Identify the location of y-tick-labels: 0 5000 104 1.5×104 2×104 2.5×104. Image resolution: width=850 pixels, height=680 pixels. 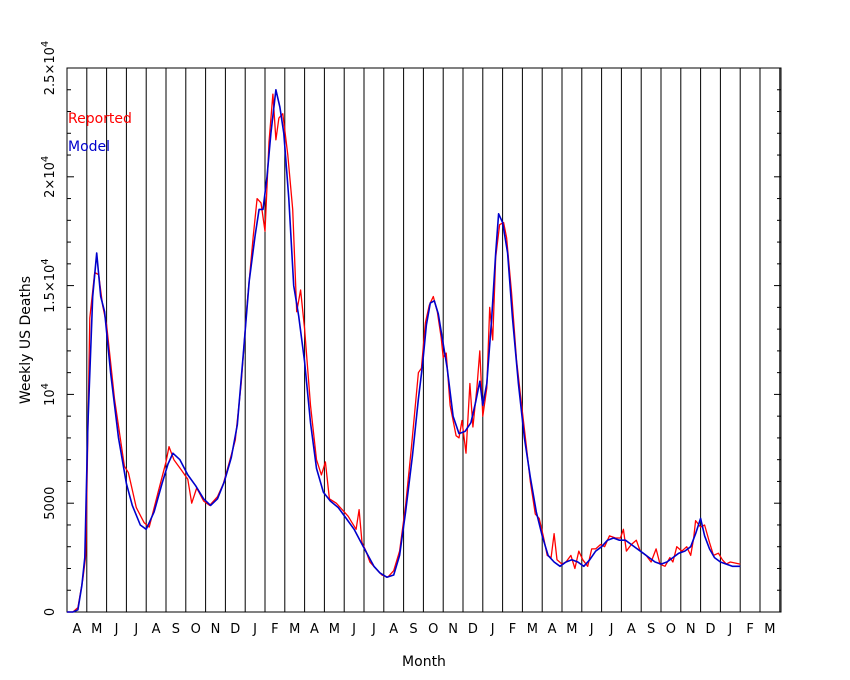
(49, 328).